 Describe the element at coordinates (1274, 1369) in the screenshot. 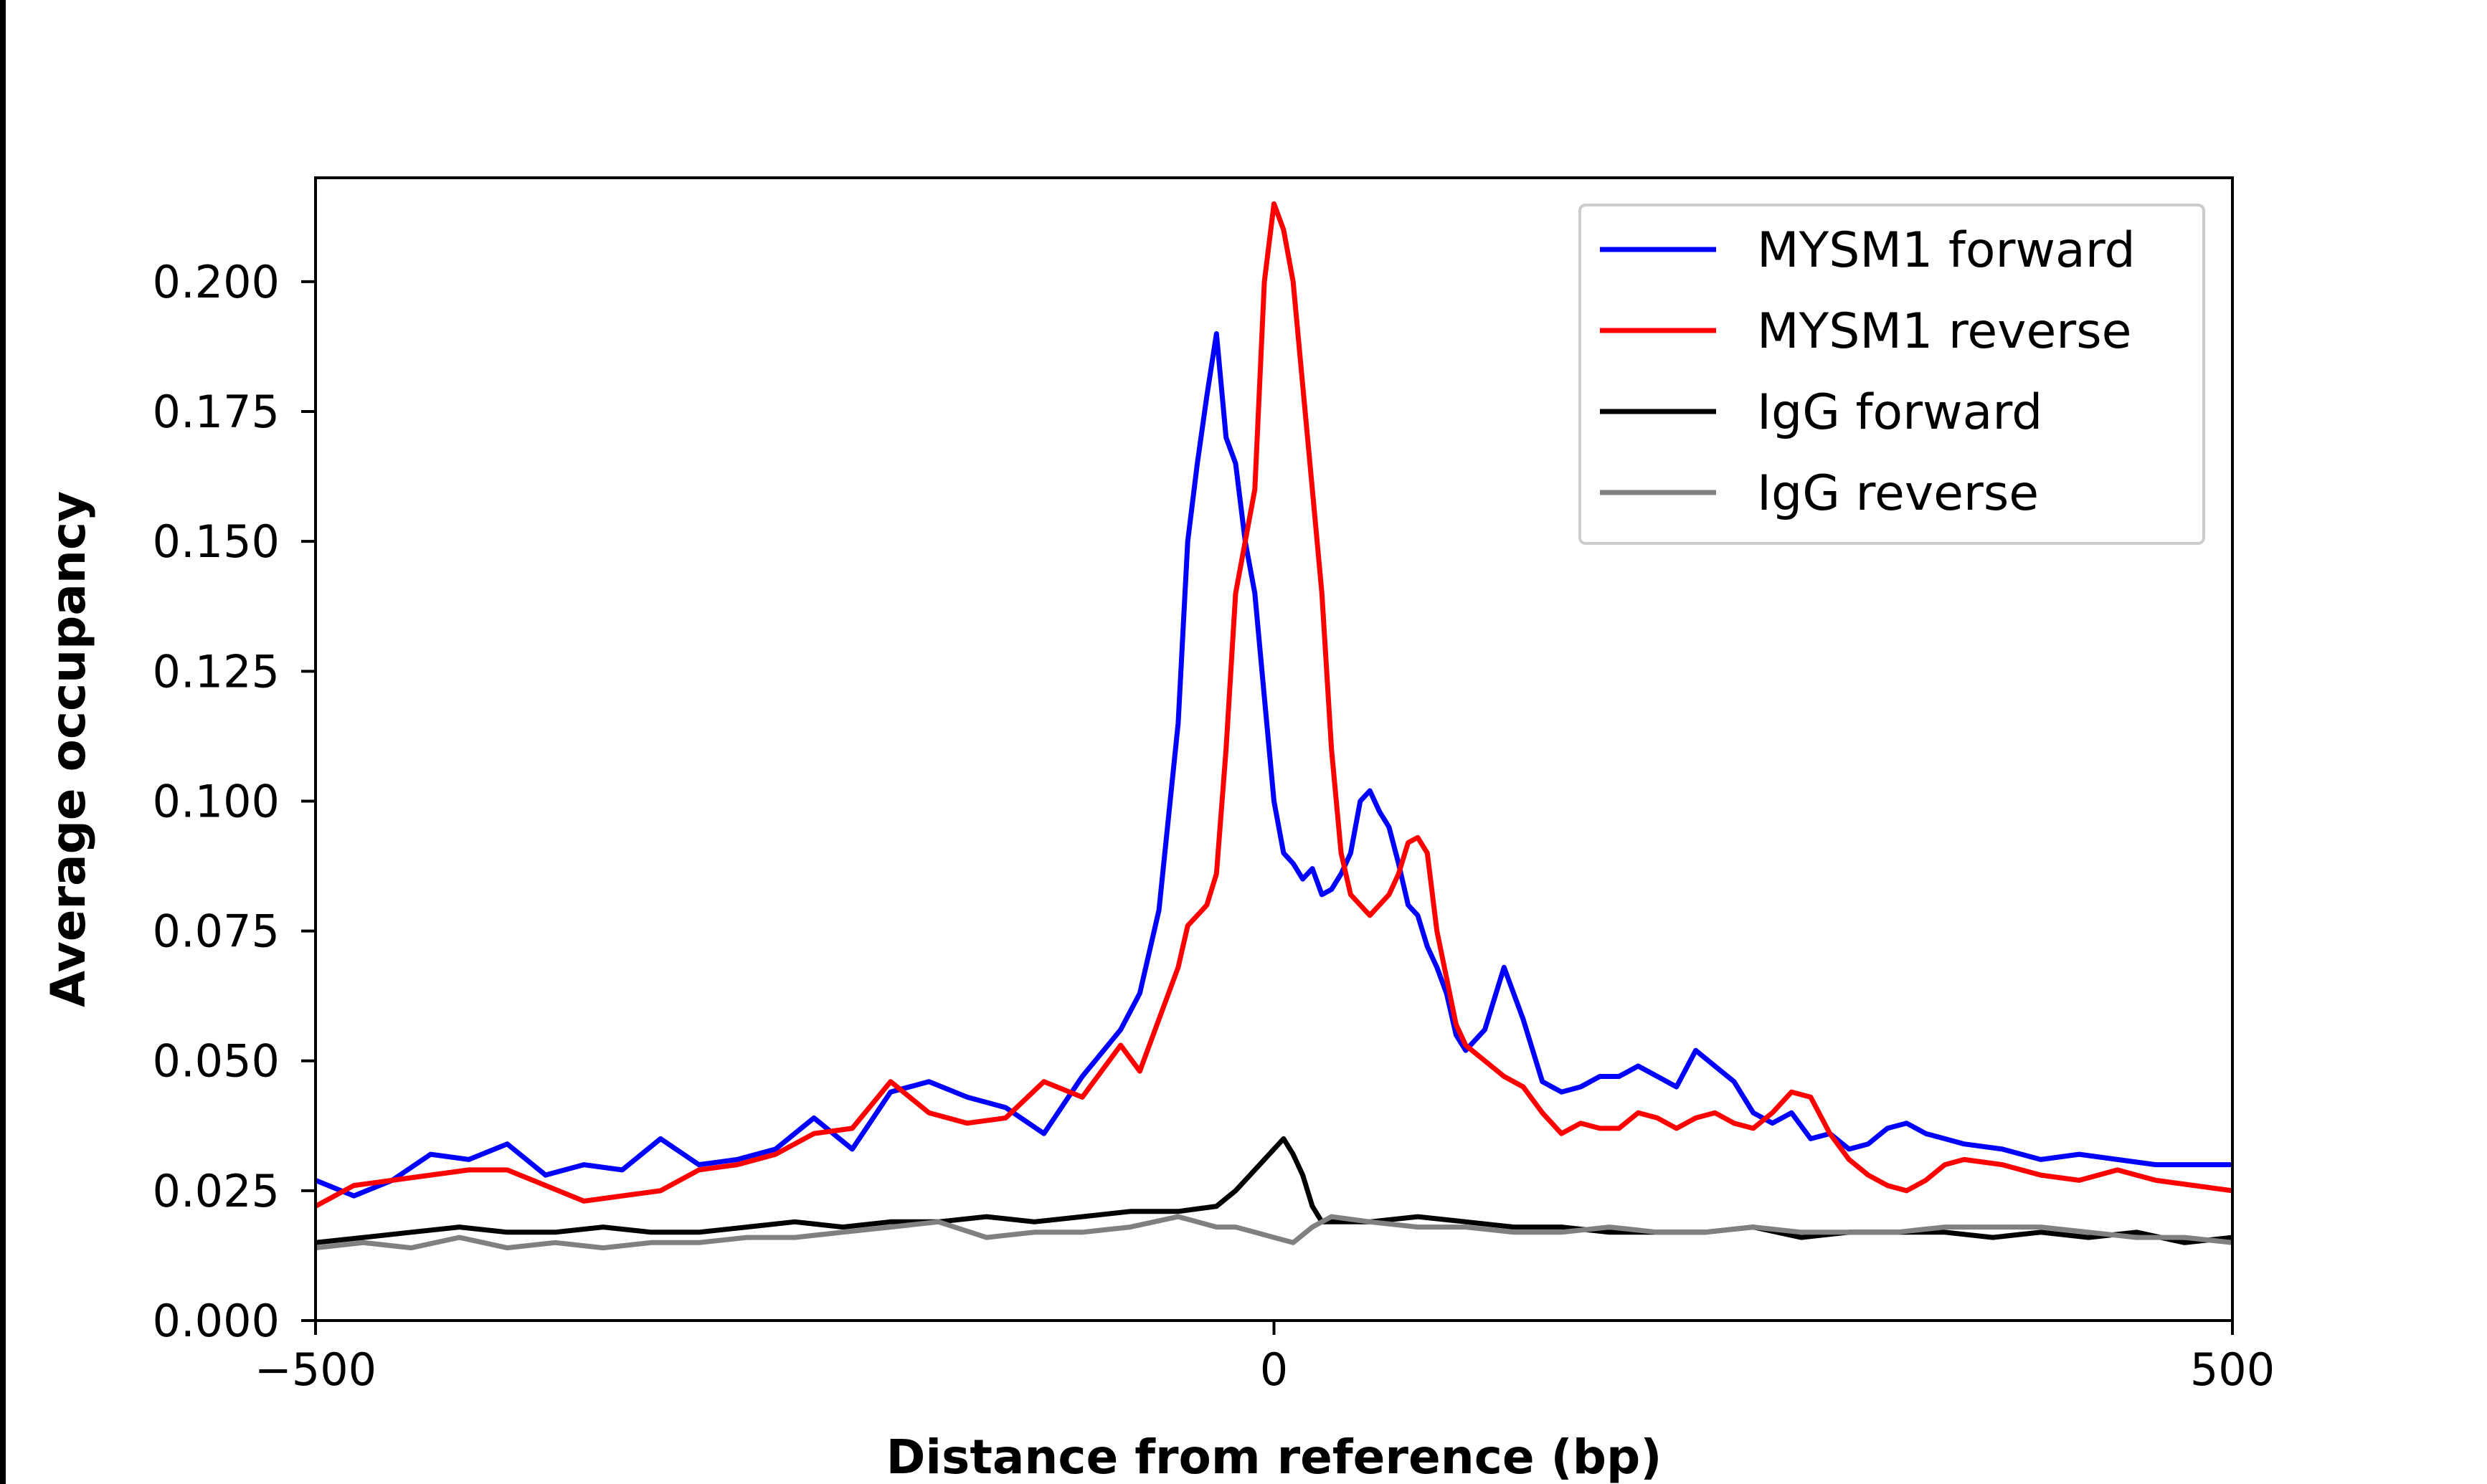

I see `x-tick-label: 0` at that location.